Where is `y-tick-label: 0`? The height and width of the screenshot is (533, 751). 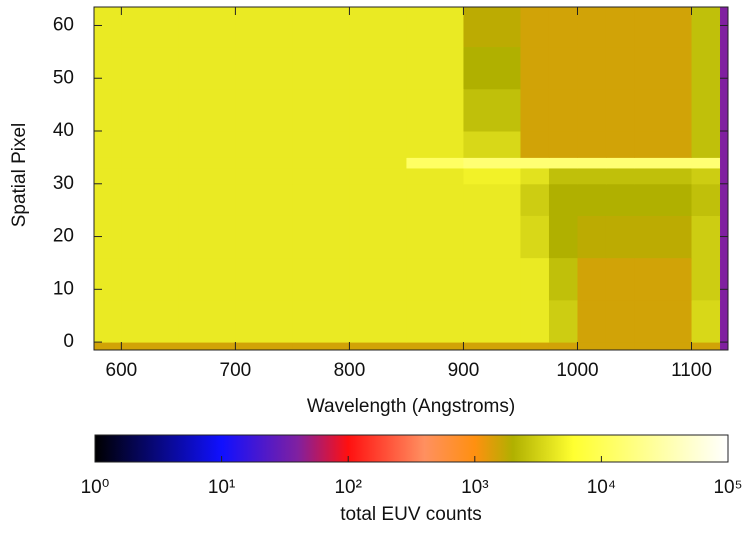
y-tick-label: 0 is located at coordinates (68, 341).